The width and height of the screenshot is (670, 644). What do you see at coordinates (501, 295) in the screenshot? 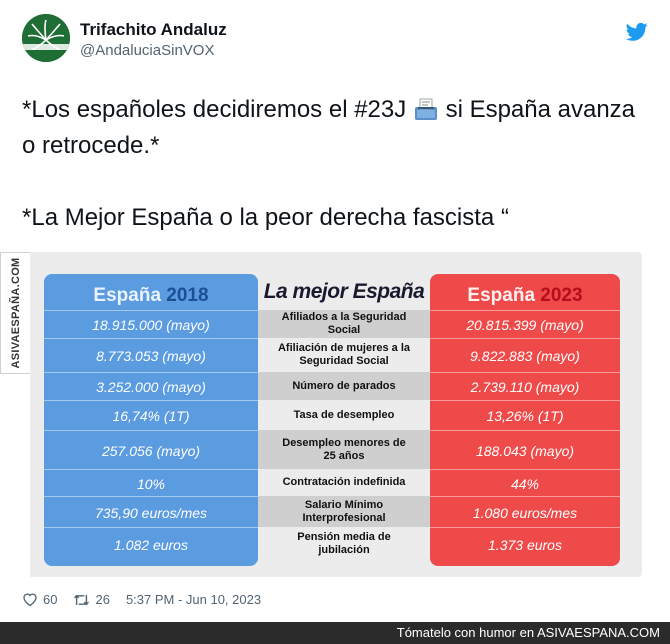
I see `column-2023-title-label: España` at bounding box center [501, 295].